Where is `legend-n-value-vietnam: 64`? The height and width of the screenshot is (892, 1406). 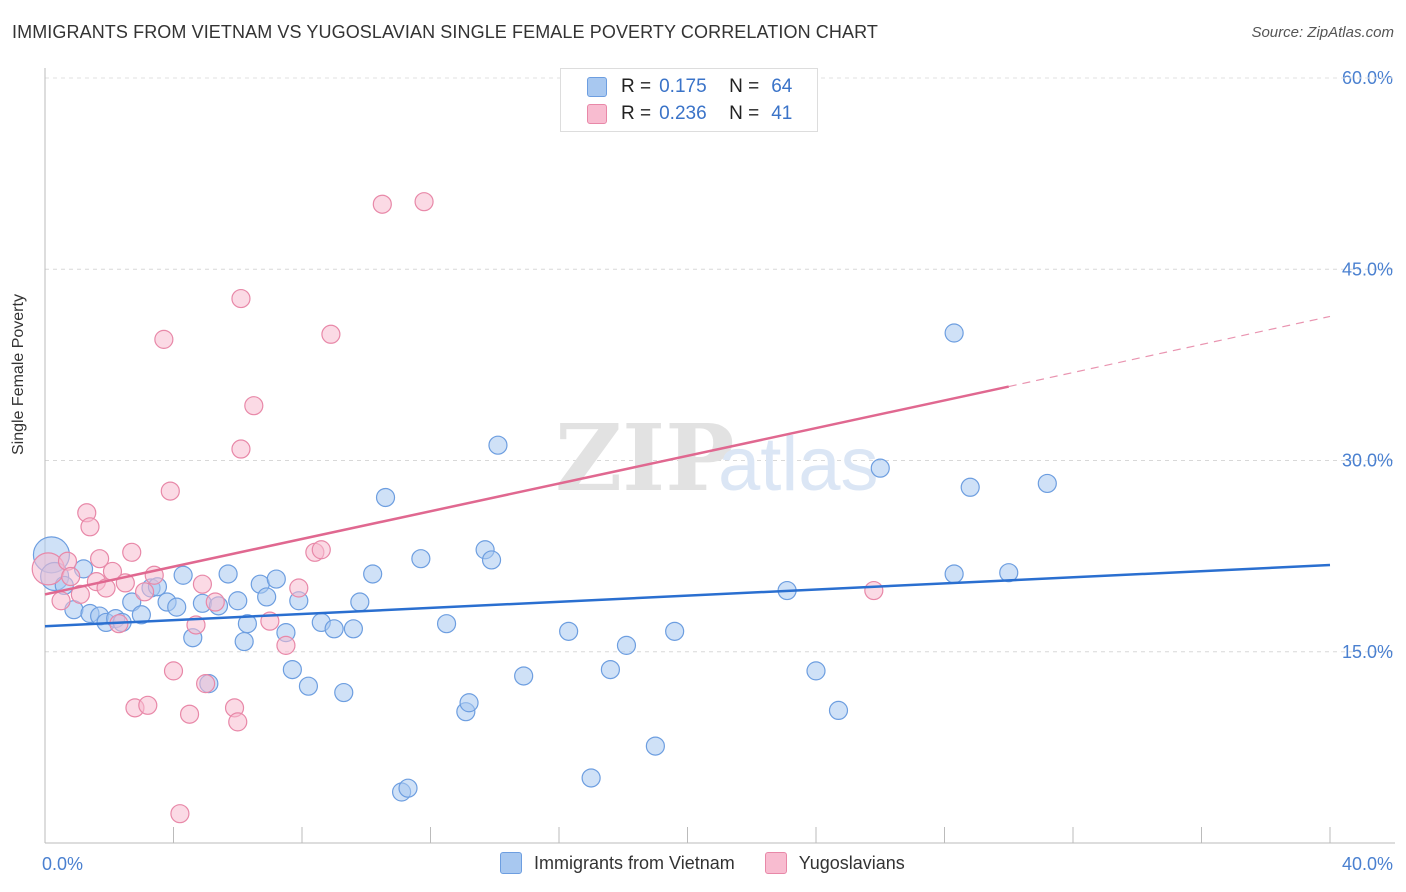 legend-n-value-vietnam: 64 is located at coordinates (782, 86).